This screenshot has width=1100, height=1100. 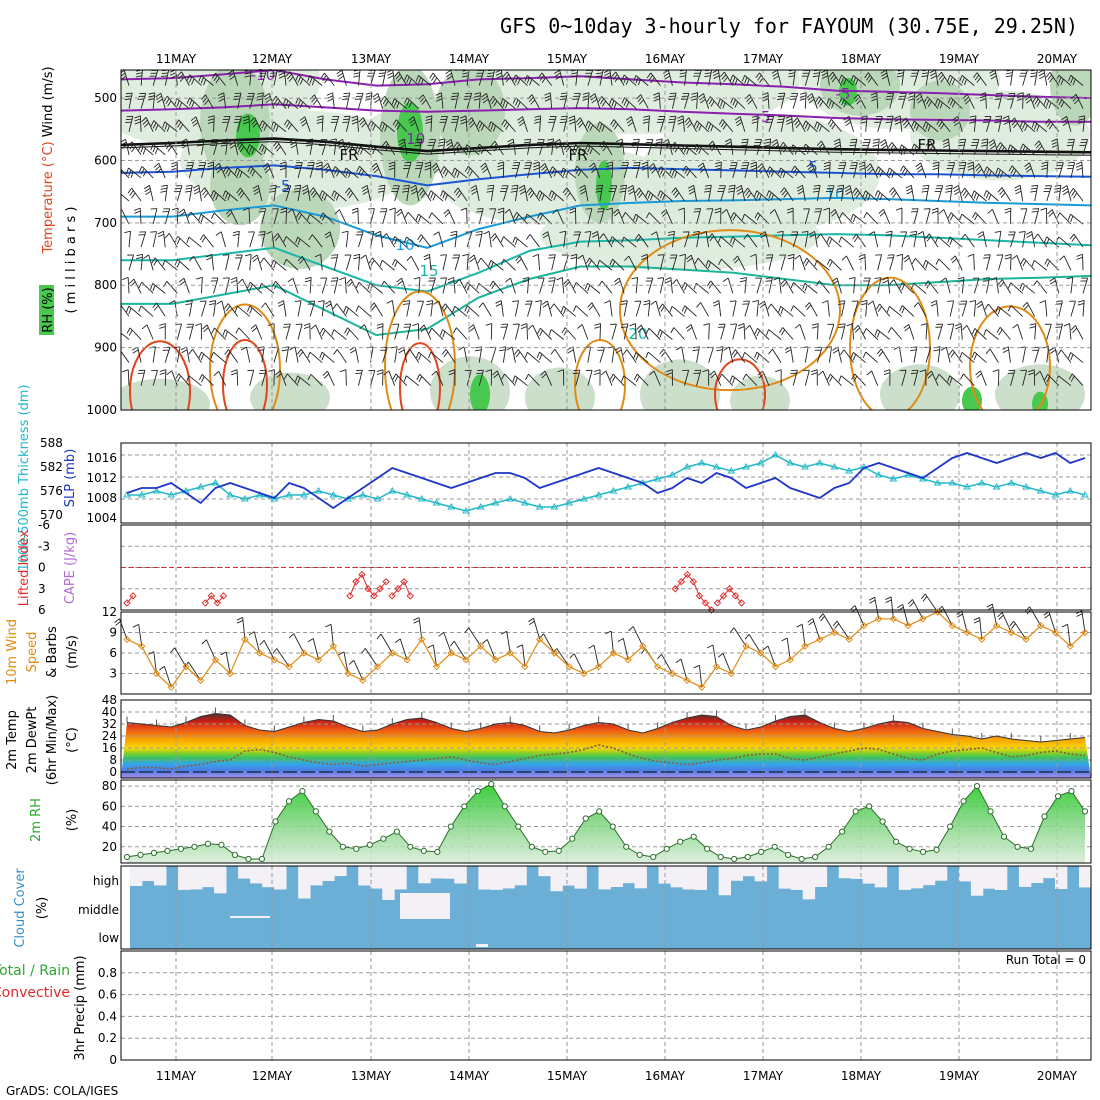 I want to click on wind10m-barb-shaft, so click(x=140, y=635).